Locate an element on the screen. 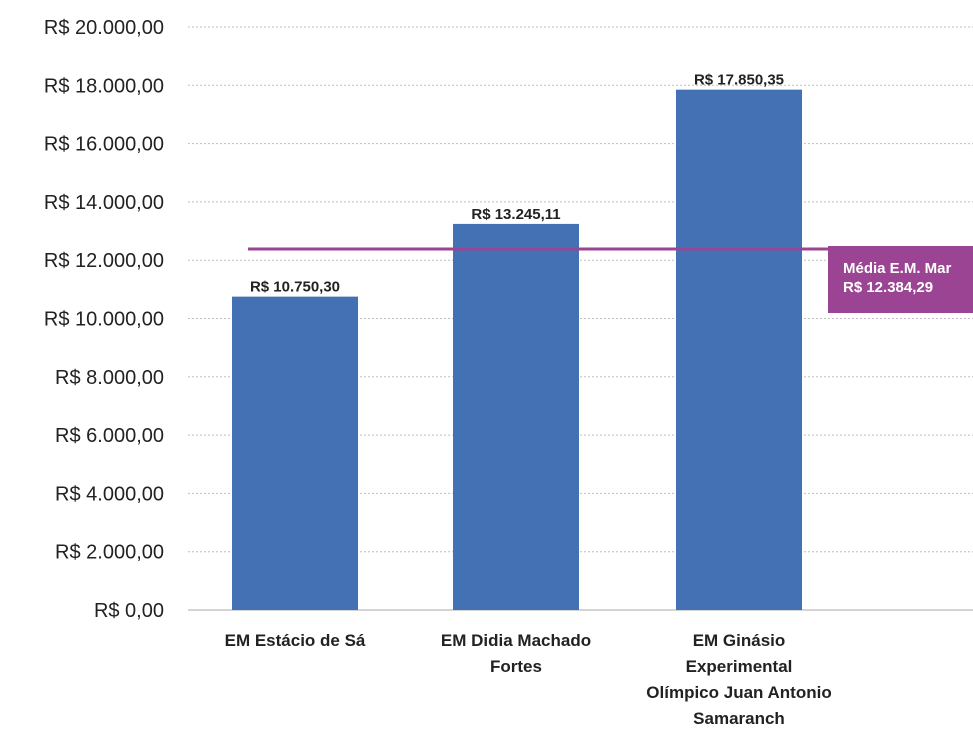 The height and width of the screenshot is (729, 973). y-tick-label: R$ 10.000,00 is located at coordinates (104, 320).